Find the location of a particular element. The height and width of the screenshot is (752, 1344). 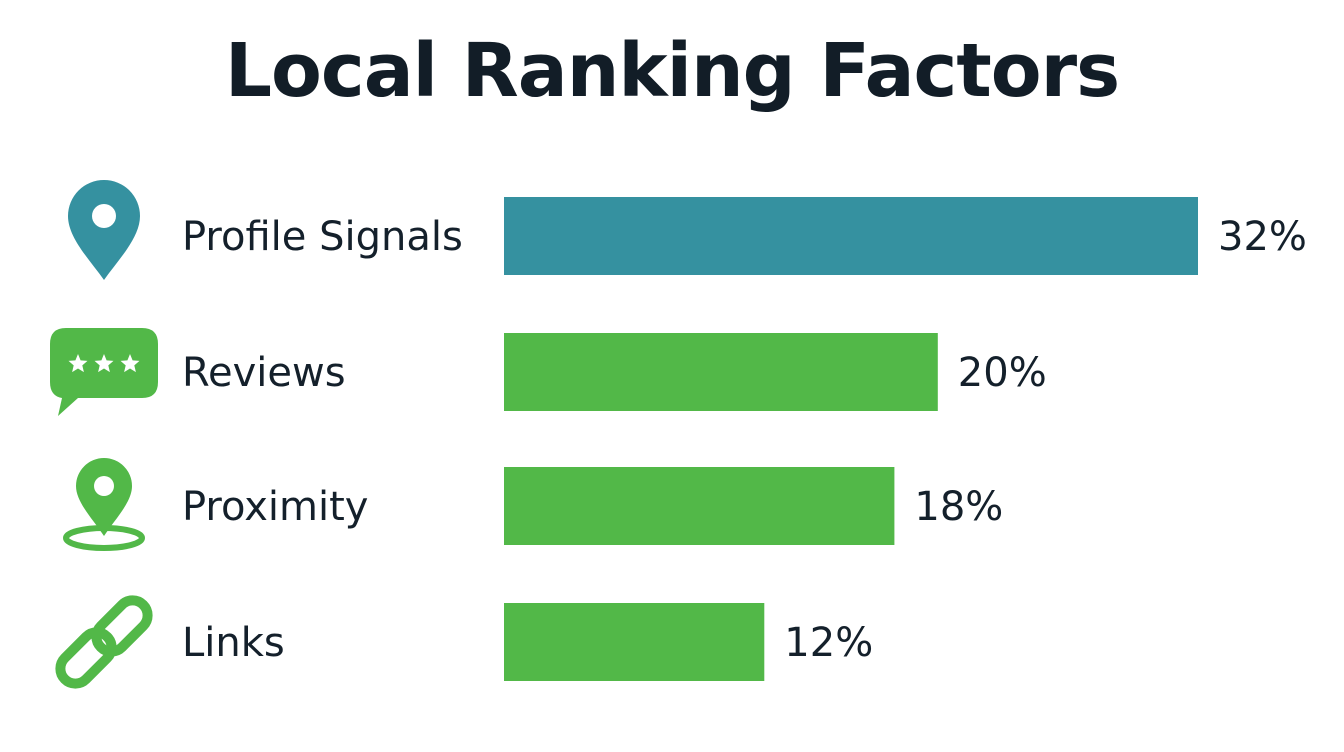

map-pin-icon is located at coordinates (104, 229).